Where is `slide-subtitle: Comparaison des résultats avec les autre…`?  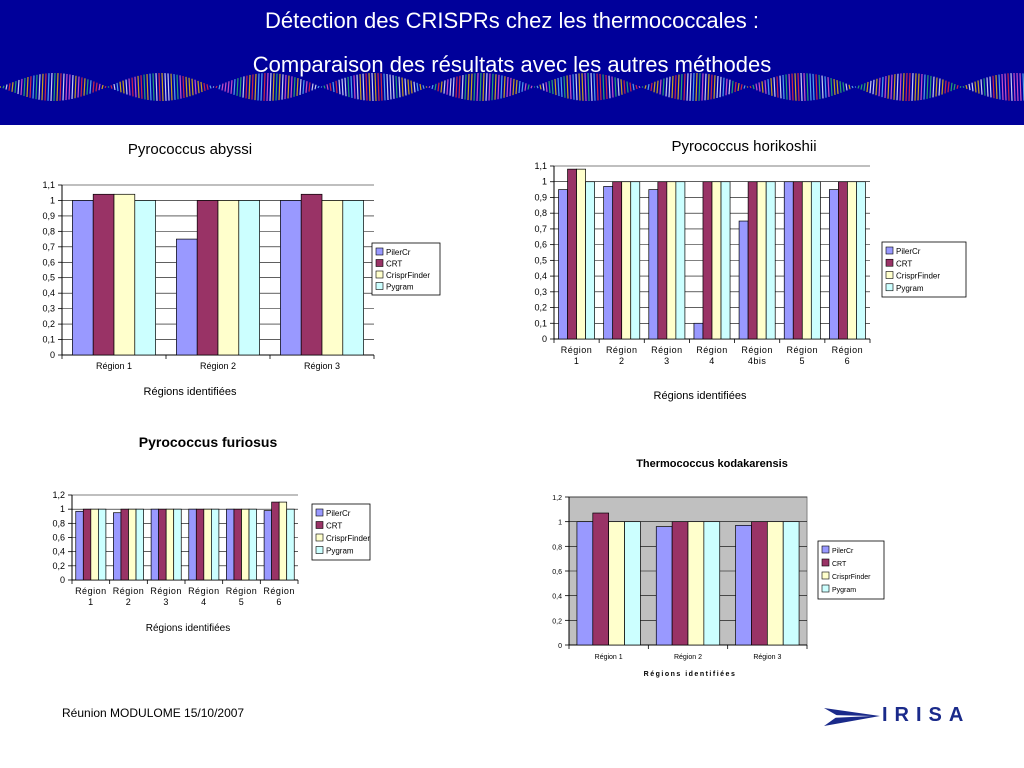
slide-subtitle: Comparaison des résultats avec les autre… is located at coordinates (512, 64).